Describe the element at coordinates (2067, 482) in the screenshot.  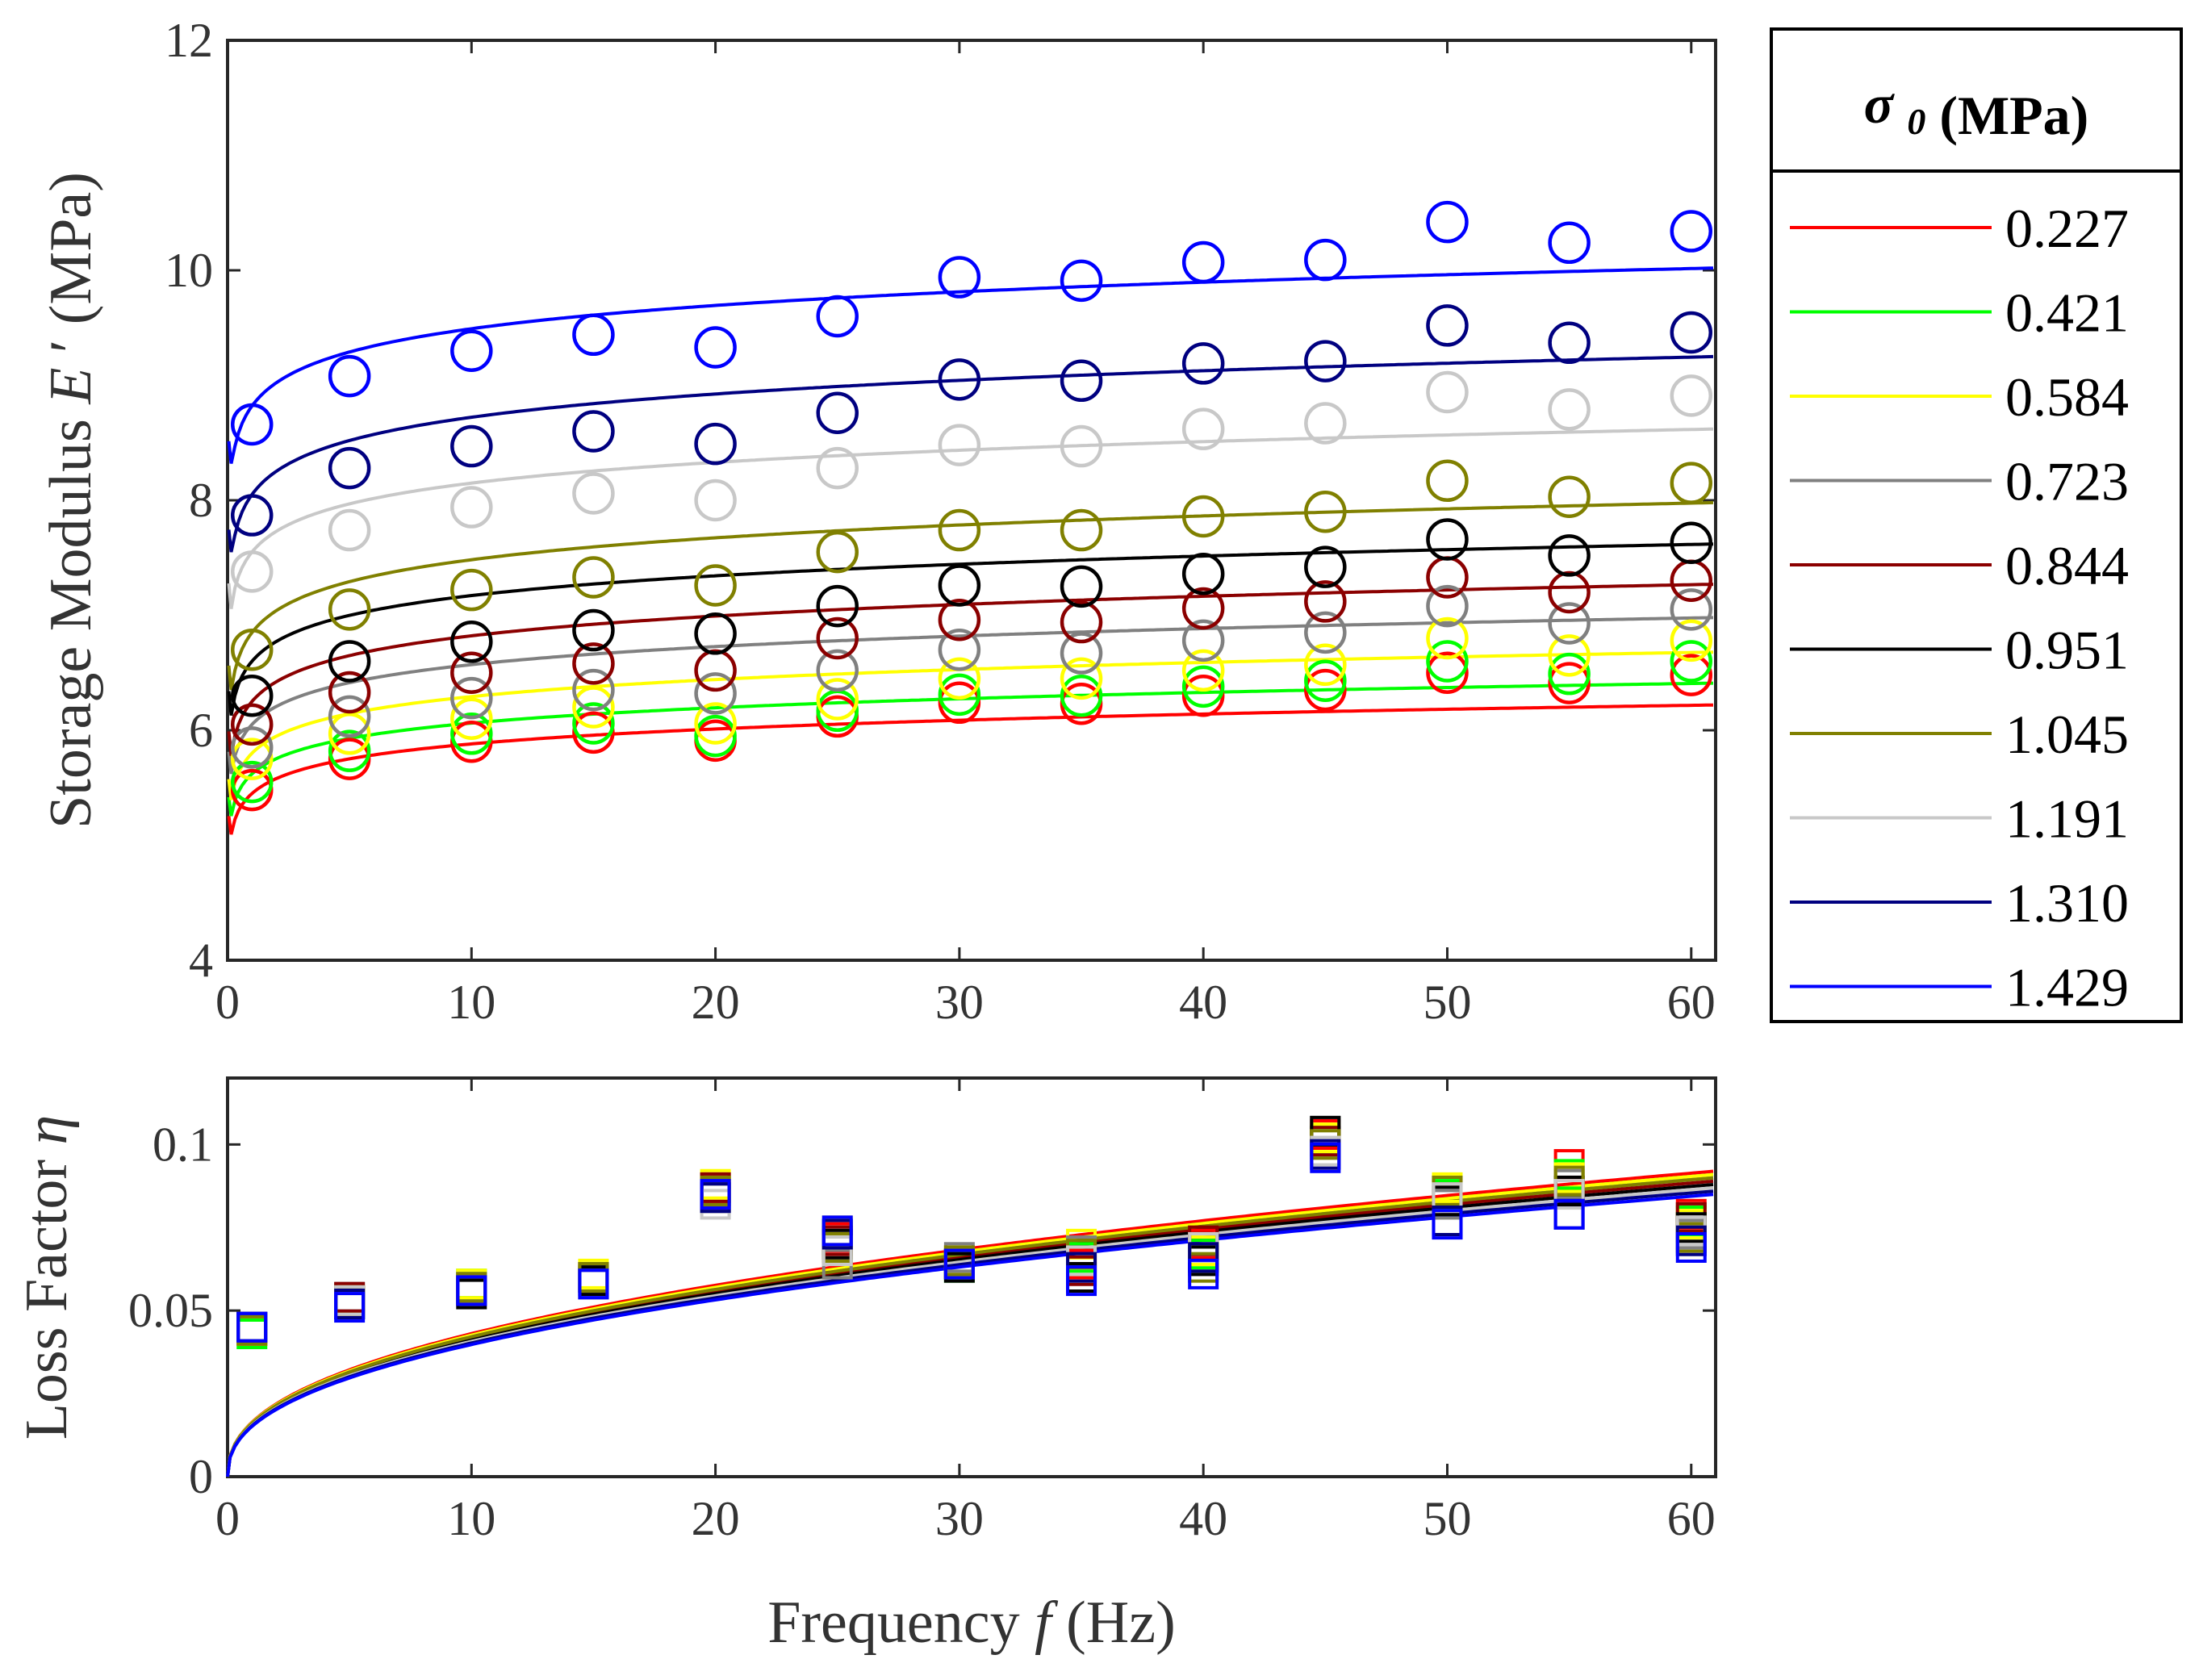
I see `legend-entry-label: 0.723` at that location.